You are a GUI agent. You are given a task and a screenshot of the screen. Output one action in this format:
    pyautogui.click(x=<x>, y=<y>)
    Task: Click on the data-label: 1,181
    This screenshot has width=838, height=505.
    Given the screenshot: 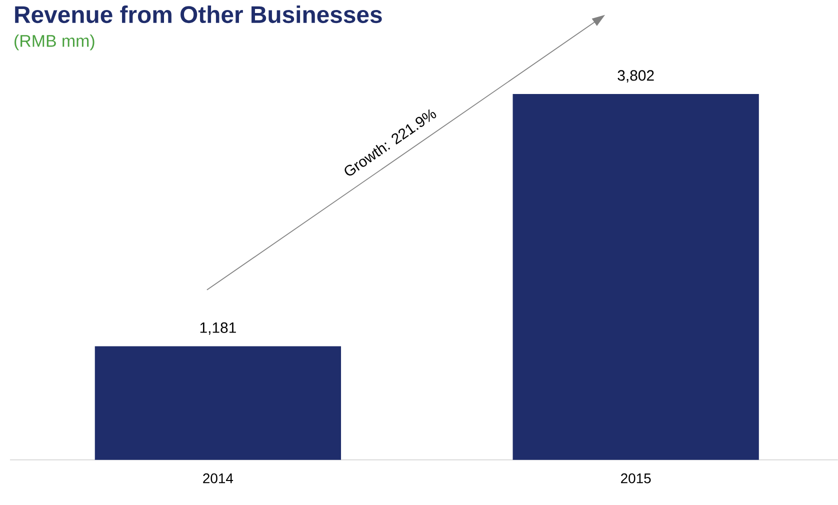 What is the action you would take?
    pyautogui.click(x=218, y=328)
    